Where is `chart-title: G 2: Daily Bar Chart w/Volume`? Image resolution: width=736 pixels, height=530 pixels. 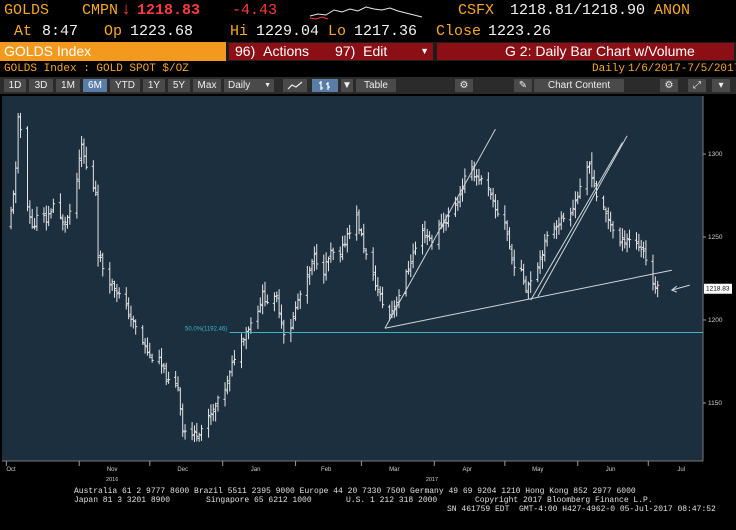
chart-title: G 2: Daily Bar Chart w/Volume is located at coordinates (600, 51).